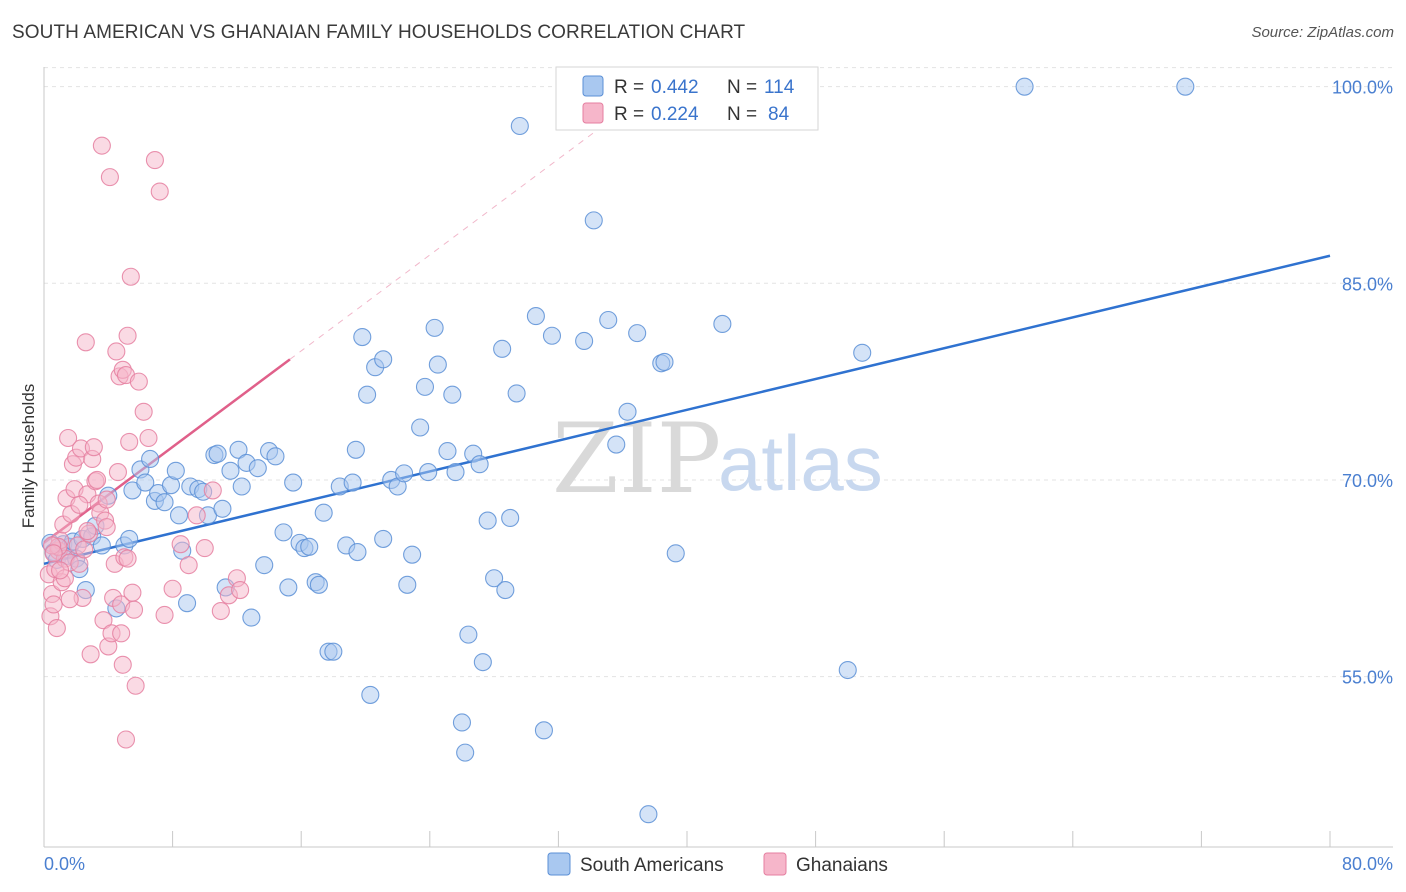  Describe the element at coordinates (1362, 383) in the screenshot. I see `y-tick-labels: 55.0% 70.0% 85.0% 100.0%` at that location.